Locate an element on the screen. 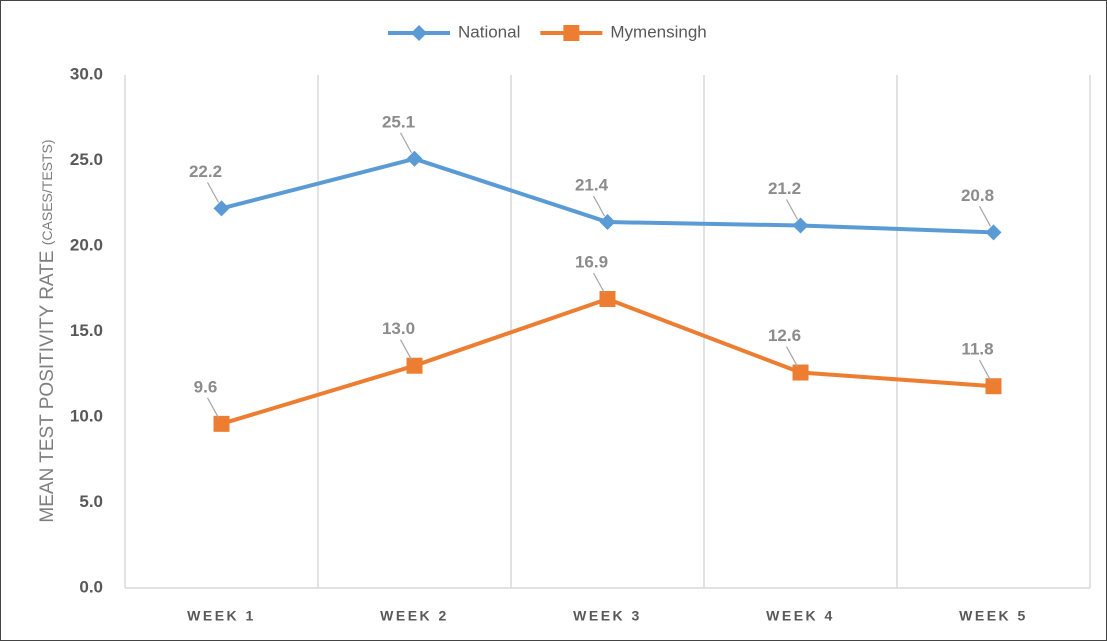 The width and height of the screenshot is (1107, 641). x-tick-label: WEEK 3 is located at coordinates (607, 616).